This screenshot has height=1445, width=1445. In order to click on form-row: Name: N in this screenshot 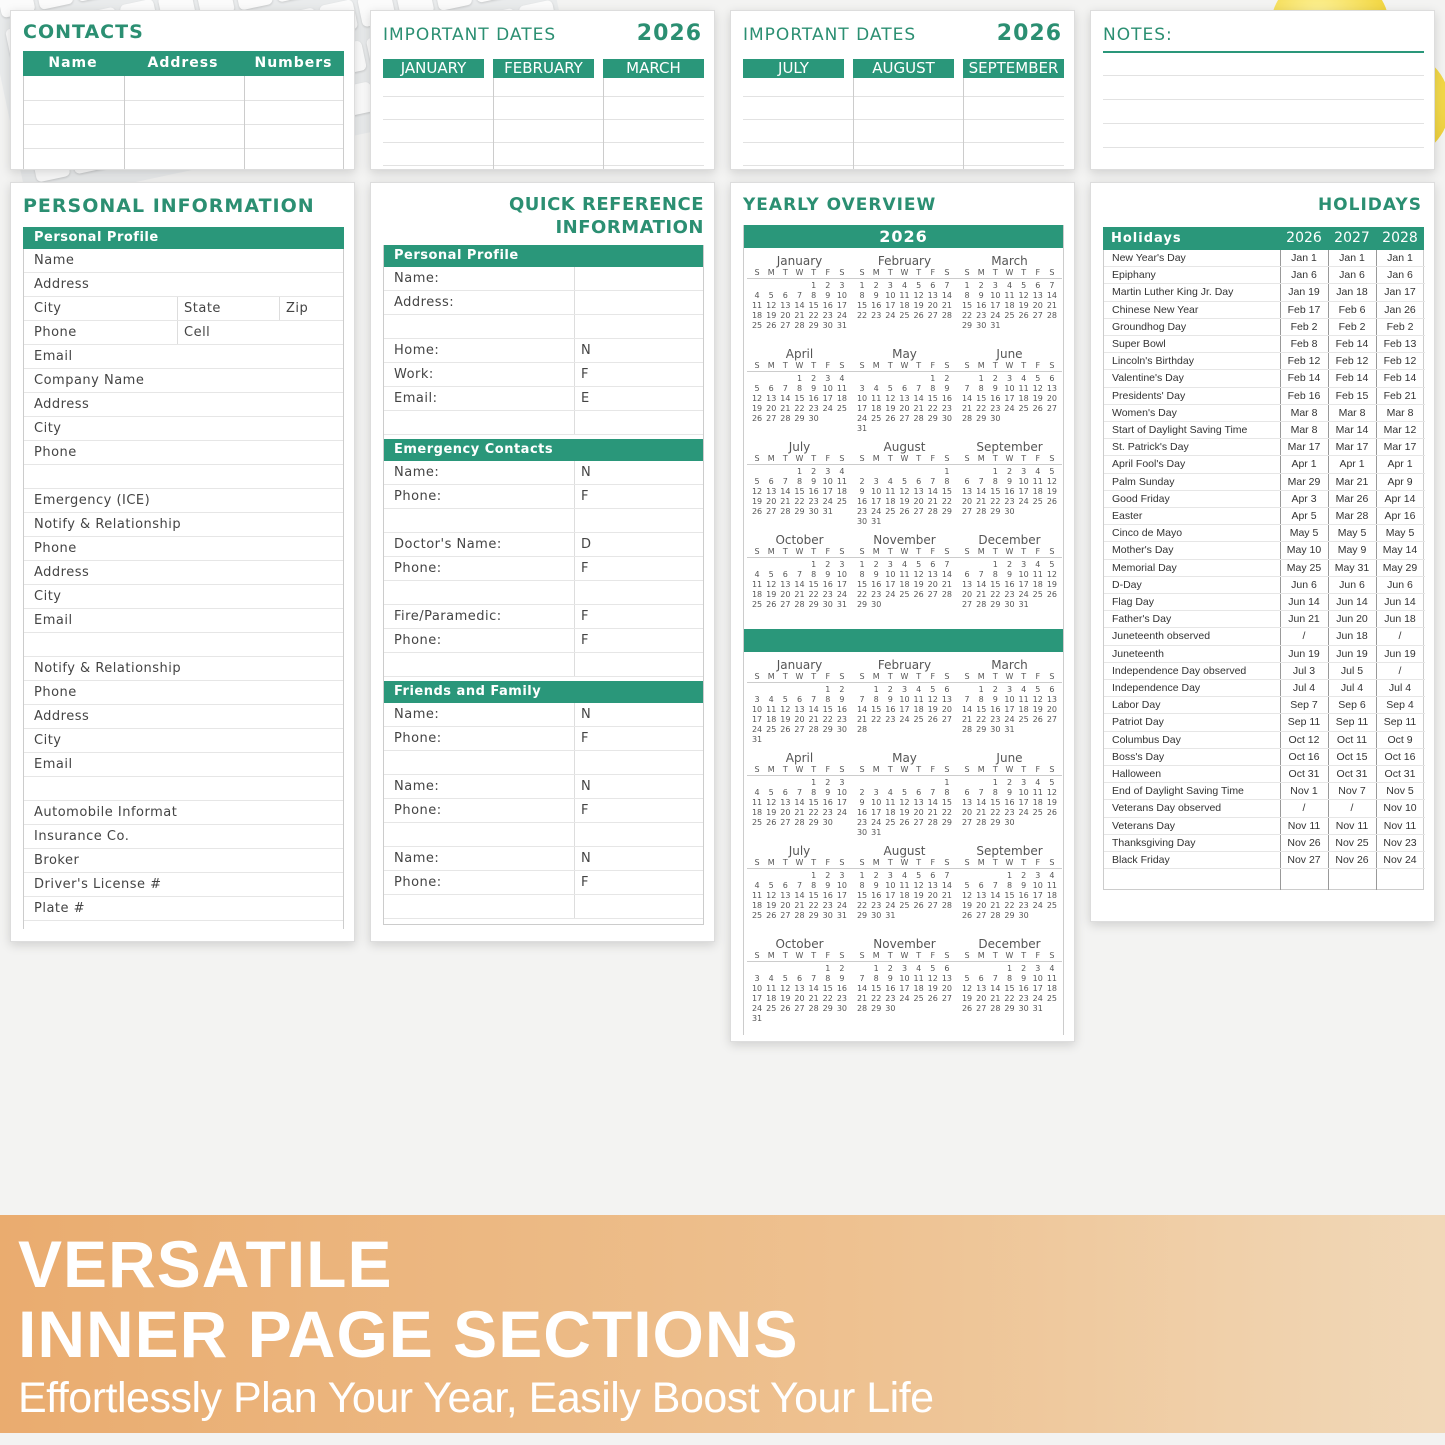, I will do `click(543, 715)`.